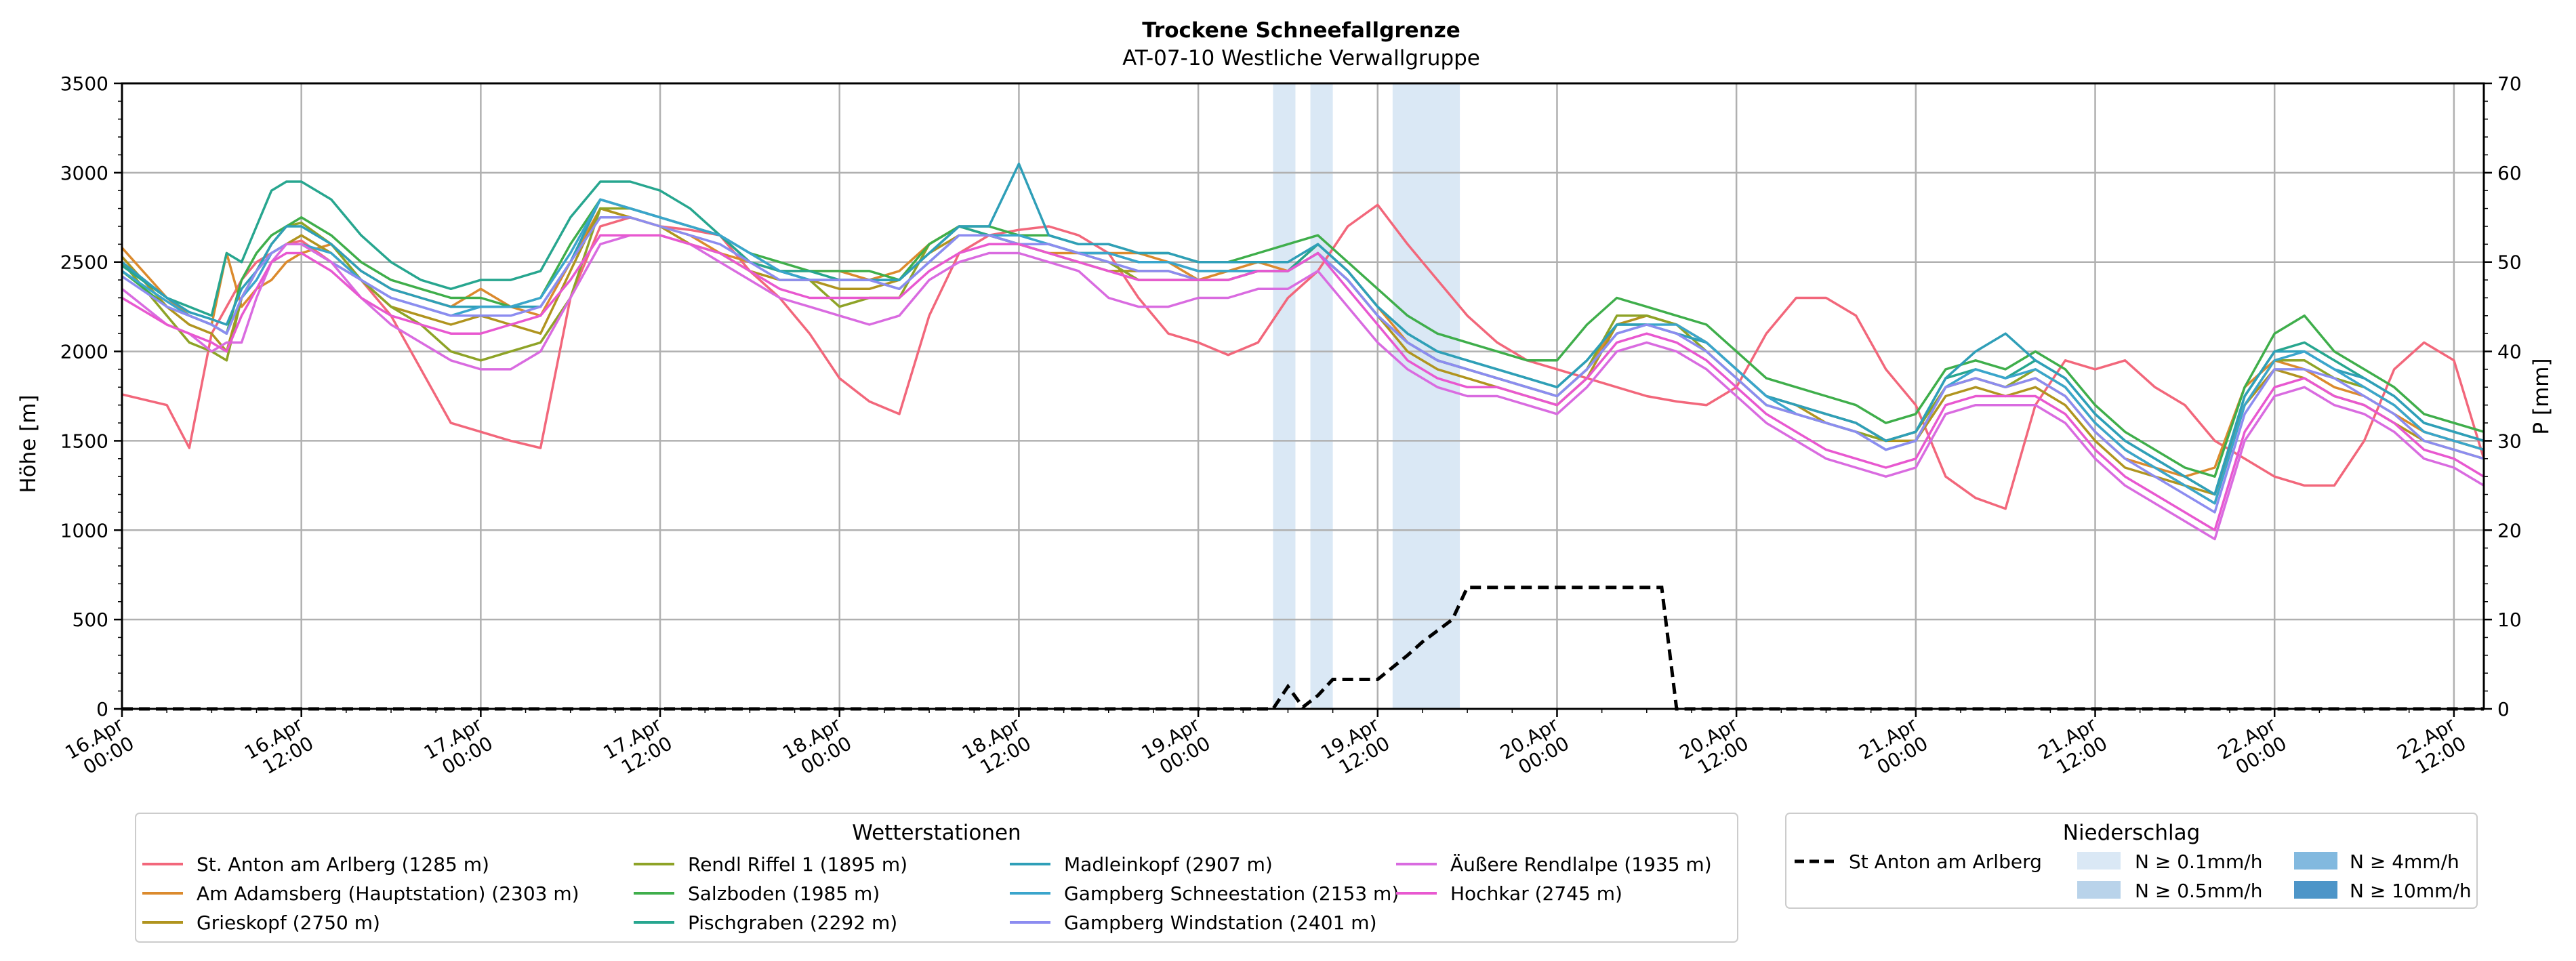 This screenshot has height=961, width=2576. Describe the element at coordinates (84, 352) in the screenshot. I see `y-tick-label-4: 2000` at that location.